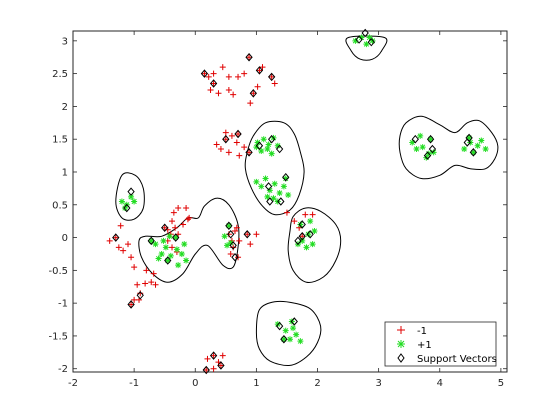 This screenshot has width=560, height=420. I want to click on y-tick-label: -2, so click(63, 369).